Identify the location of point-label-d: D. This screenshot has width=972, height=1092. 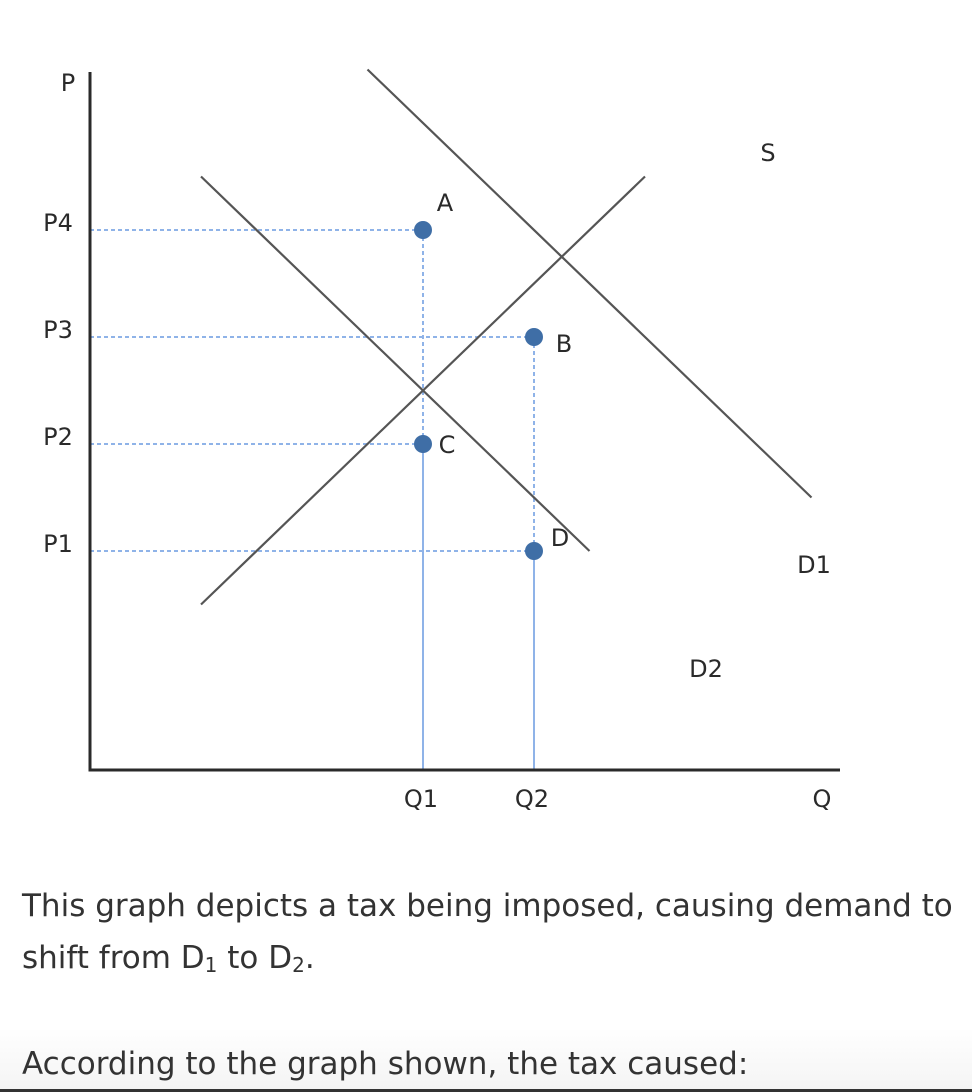
(560, 538).